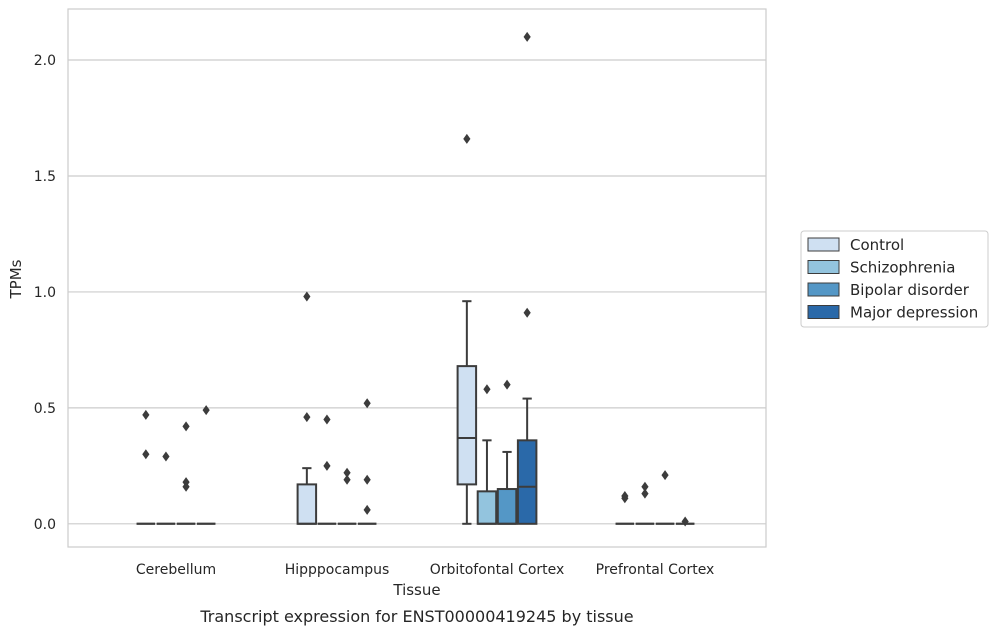 The width and height of the screenshot is (997, 638). I want to click on legend-item: Bipolar disorder, so click(888, 290).